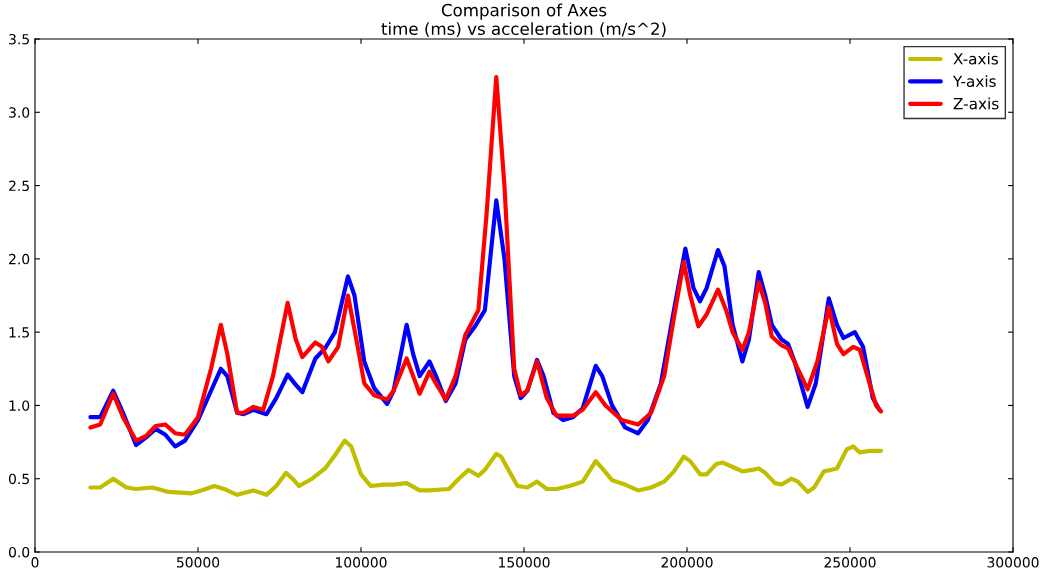 The image size is (1051, 571). Describe the element at coordinates (18, 479) in the screenshot. I see `y-tick-label: 0.5` at that location.